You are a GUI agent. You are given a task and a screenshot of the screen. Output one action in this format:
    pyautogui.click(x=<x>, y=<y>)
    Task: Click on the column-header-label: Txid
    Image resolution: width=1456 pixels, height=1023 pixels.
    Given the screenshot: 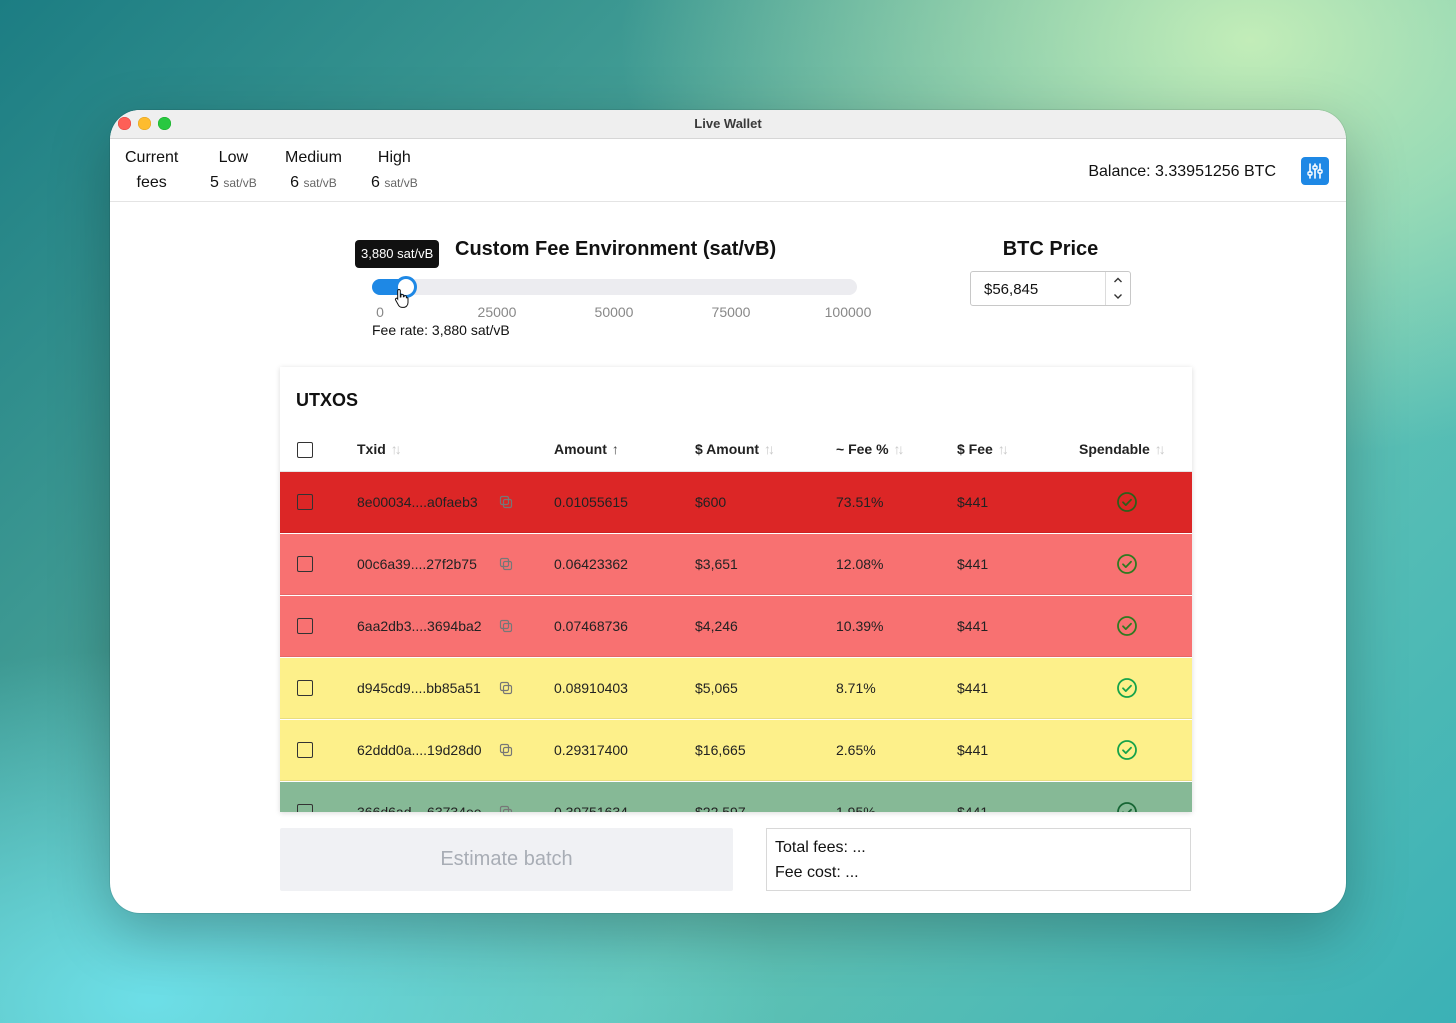 What is the action you would take?
    pyautogui.click(x=371, y=449)
    